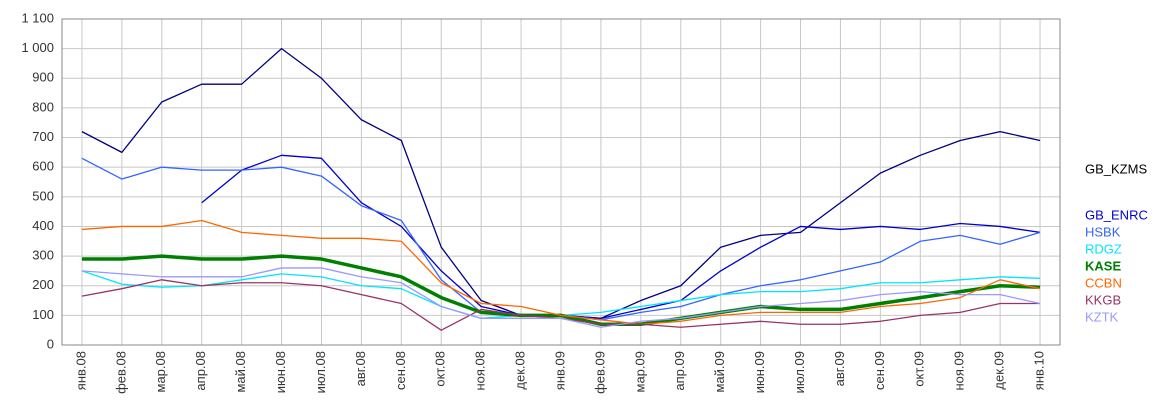  Describe the element at coordinates (599, 372) in the screenshot. I see `x-tick-label: фев.09` at that location.